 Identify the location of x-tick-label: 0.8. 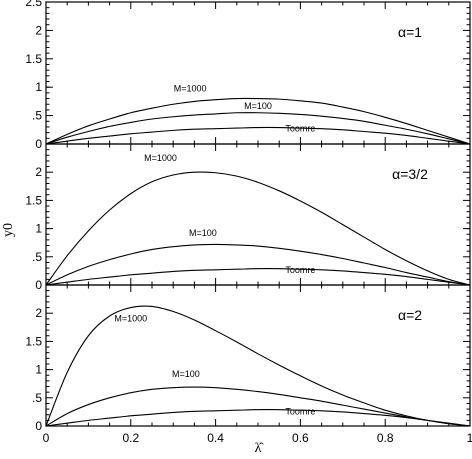
(385, 438).